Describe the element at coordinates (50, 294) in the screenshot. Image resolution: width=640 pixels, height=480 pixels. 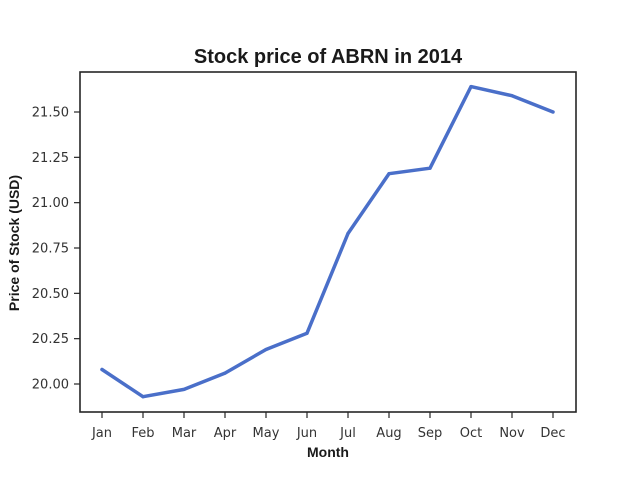
I see `y-tick-label: 20.50` at that location.